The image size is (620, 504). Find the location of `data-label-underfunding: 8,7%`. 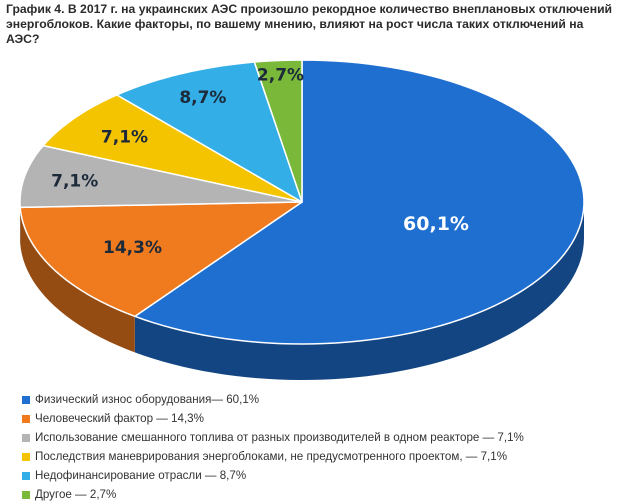

data-label-underfunding: 8,7% is located at coordinates (202, 98).